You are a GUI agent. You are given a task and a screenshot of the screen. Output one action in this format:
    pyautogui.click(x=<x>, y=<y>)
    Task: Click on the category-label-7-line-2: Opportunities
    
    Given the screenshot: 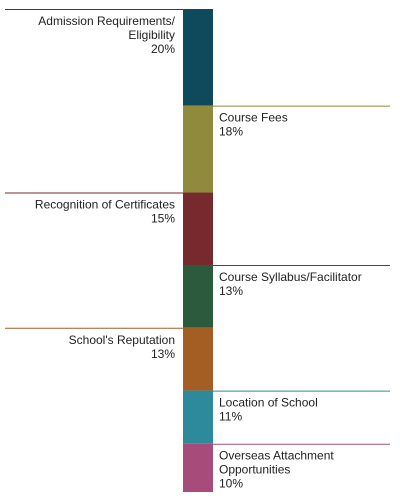 What is the action you would take?
    pyautogui.click(x=254, y=470)
    